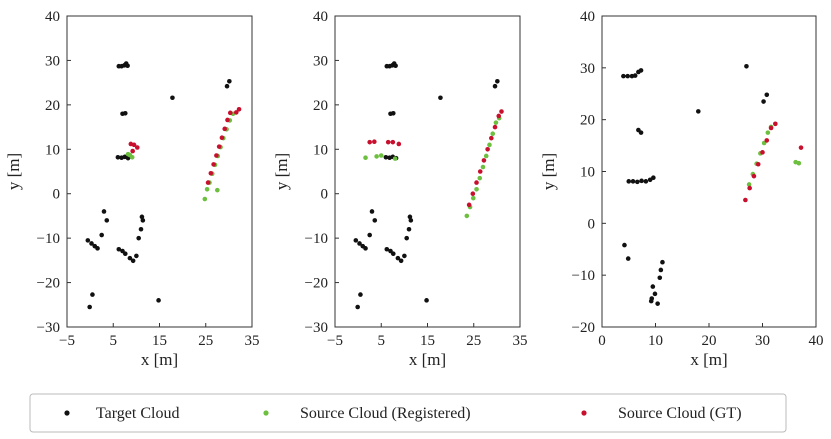  What do you see at coordinates (473, 341) in the screenshot?
I see `x-tick-label: 25` at bounding box center [473, 341].